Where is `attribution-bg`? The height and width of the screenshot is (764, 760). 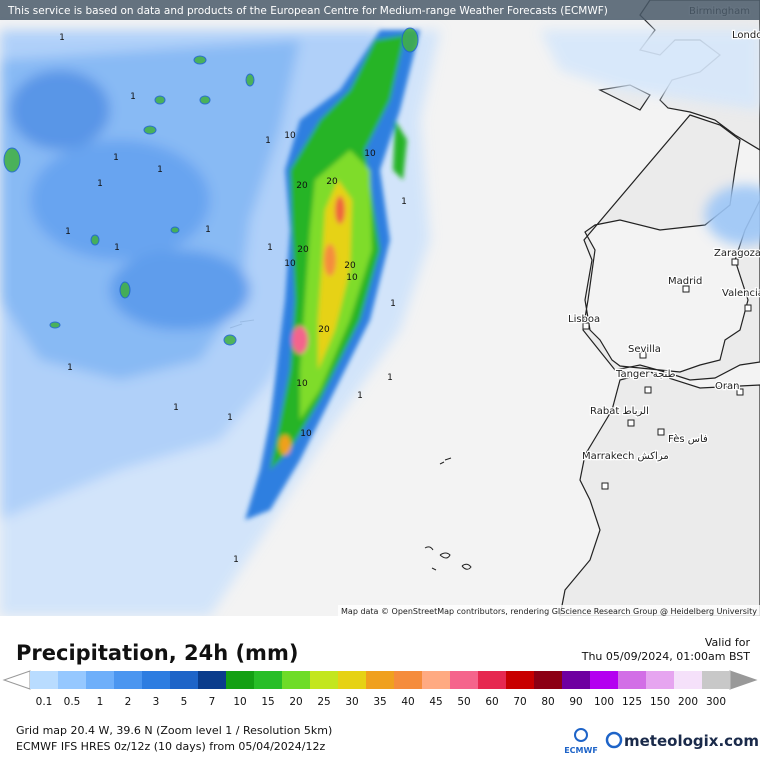 attribution-bg is located at coordinates (549, 610).